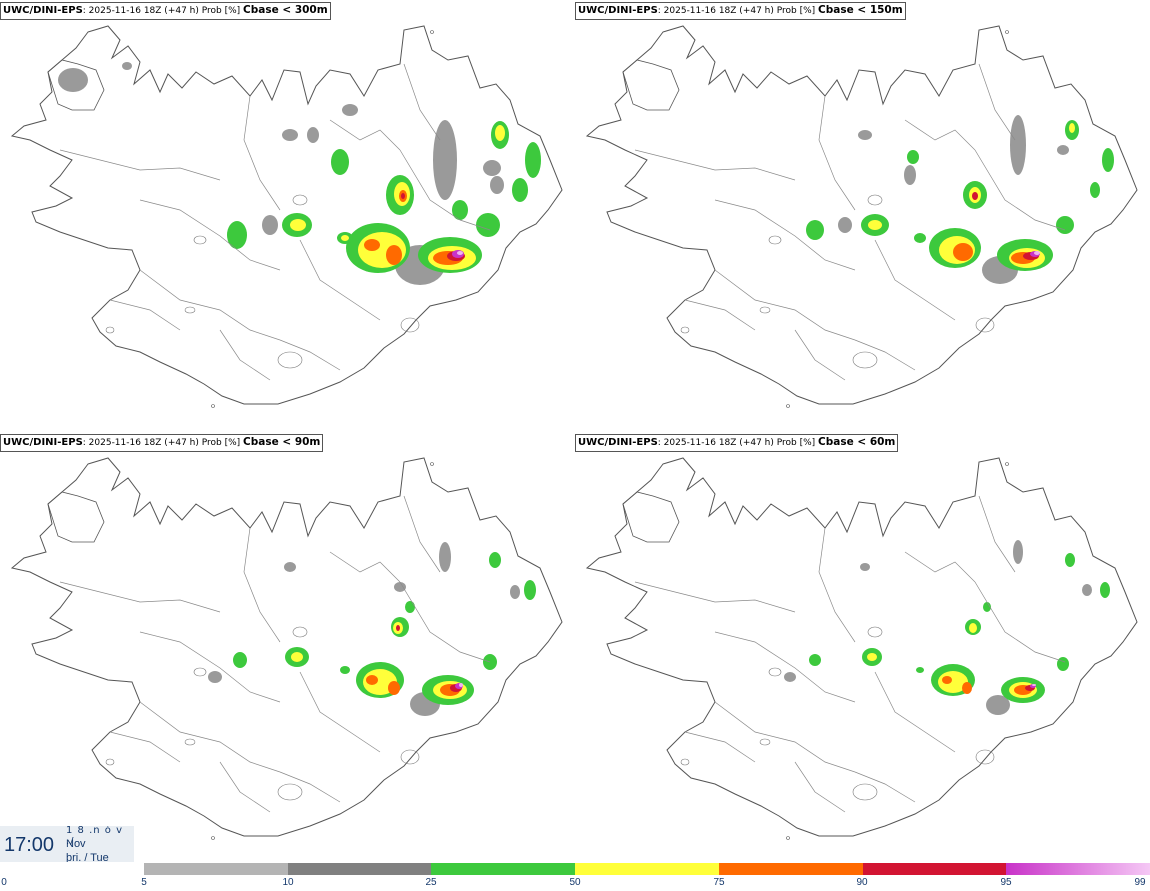  Describe the element at coordinates (144, 882) in the screenshot. I see `colorbar-tick: 5` at that location.